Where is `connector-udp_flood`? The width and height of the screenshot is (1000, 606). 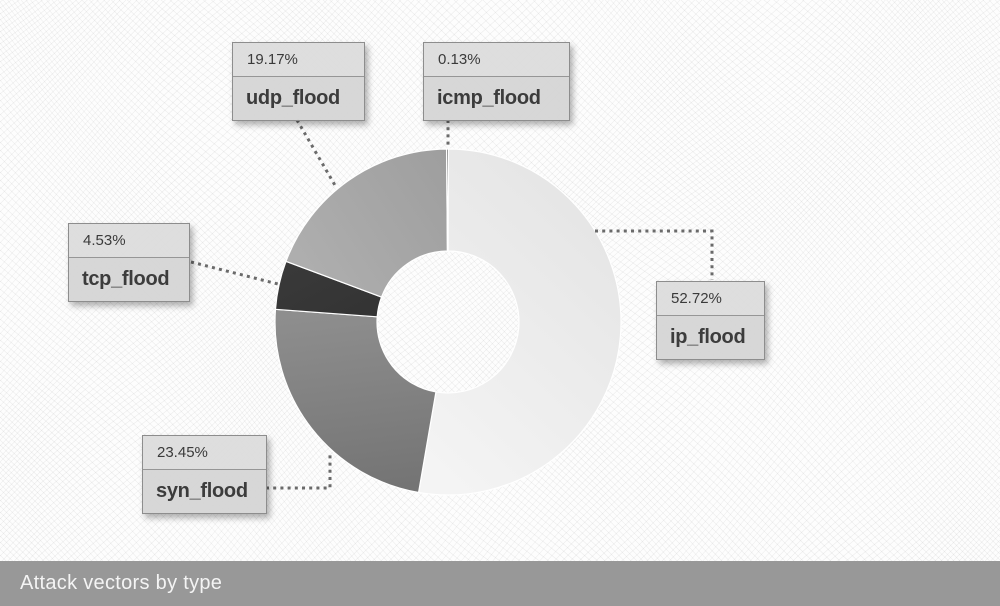 connector-udp_flood is located at coordinates (316, 153).